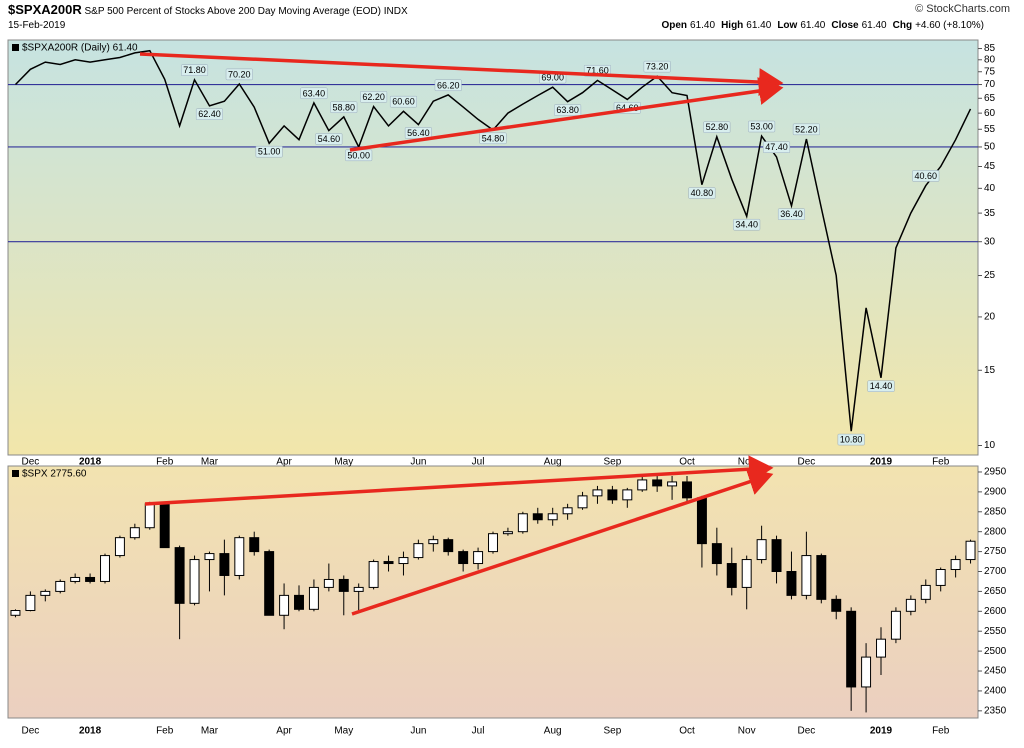  Describe the element at coordinates (990, 275) in the screenshot. I see `y-tick-label: 25` at that location.